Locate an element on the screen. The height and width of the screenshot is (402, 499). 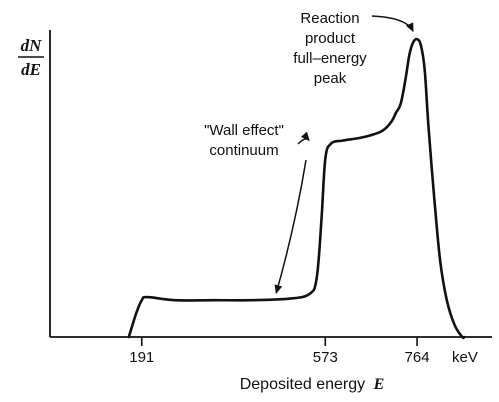
peak-arrow is located at coordinates (392, 24).